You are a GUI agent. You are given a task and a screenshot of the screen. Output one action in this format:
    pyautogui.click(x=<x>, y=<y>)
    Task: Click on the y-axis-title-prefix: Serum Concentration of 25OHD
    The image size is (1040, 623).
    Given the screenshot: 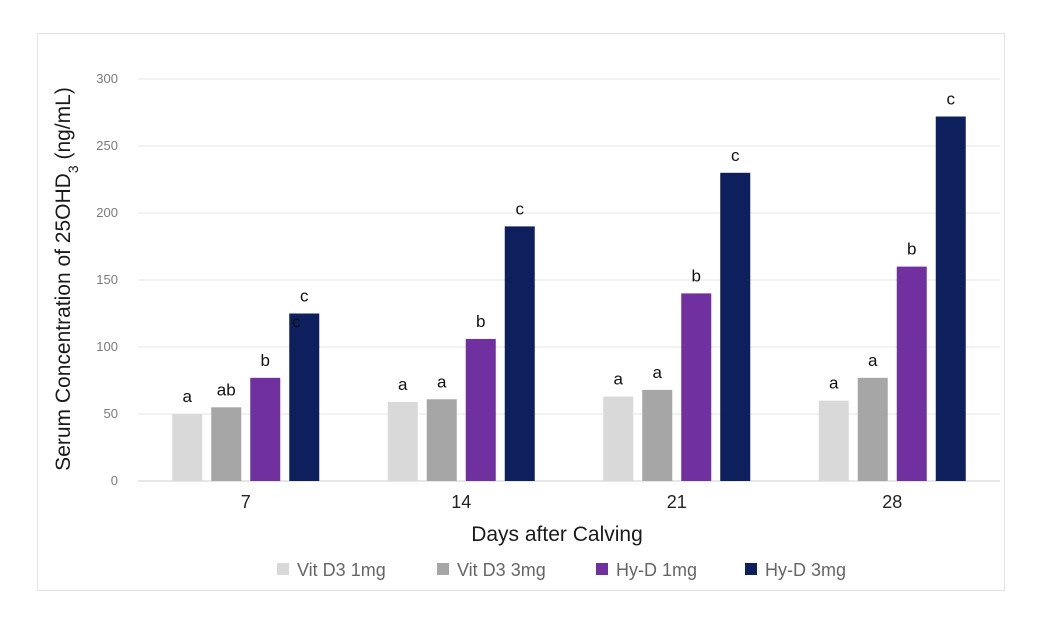 What is the action you would take?
    pyautogui.click(x=63, y=322)
    